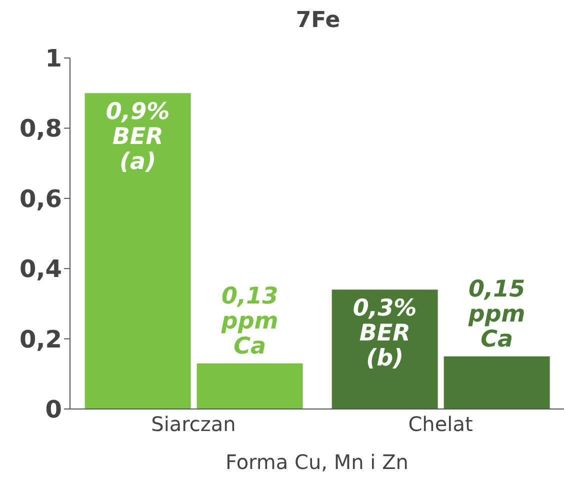 The width and height of the screenshot is (576, 491). What do you see at coordinates (53, 410) in the screenshot?
I see `y-tick-label: 0` at bounding box center [53, 410].